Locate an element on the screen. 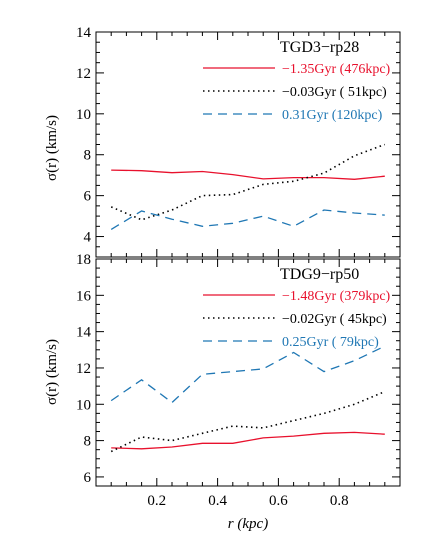 Image resolution: width=436 pixels, height=545 pixels. x-tick-label: 0.2 is located at coordinates (156, 501).